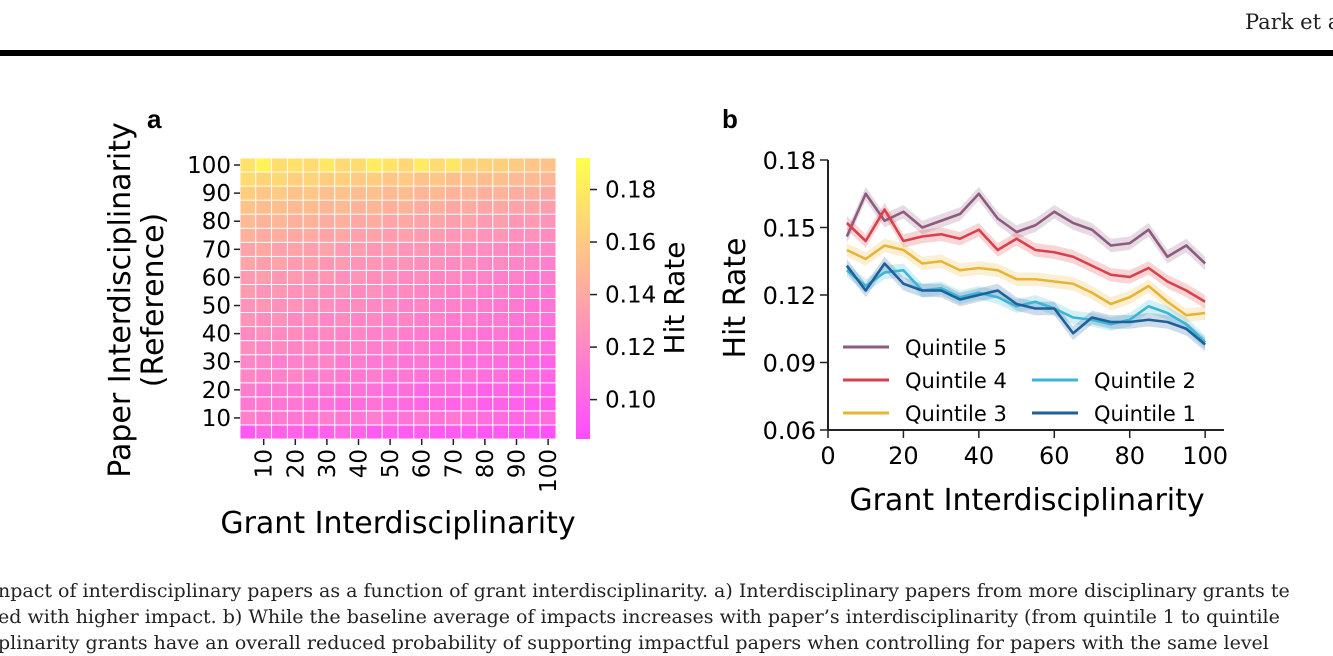 Image resolution: width=1333 pixels, height=656 pixels. Describe the element at coordinates (216, 391) in the screenshot. I see `heatmap-y-tick-label: 20` at that location.